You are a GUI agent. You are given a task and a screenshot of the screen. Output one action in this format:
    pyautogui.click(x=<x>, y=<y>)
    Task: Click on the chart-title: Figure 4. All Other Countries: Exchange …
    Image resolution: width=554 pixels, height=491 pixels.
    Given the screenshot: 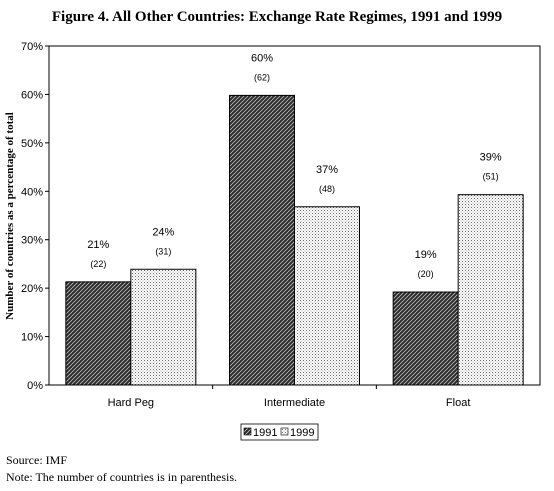 What is the action you would take?
    pyautogui.click(x=277, y=17)
    